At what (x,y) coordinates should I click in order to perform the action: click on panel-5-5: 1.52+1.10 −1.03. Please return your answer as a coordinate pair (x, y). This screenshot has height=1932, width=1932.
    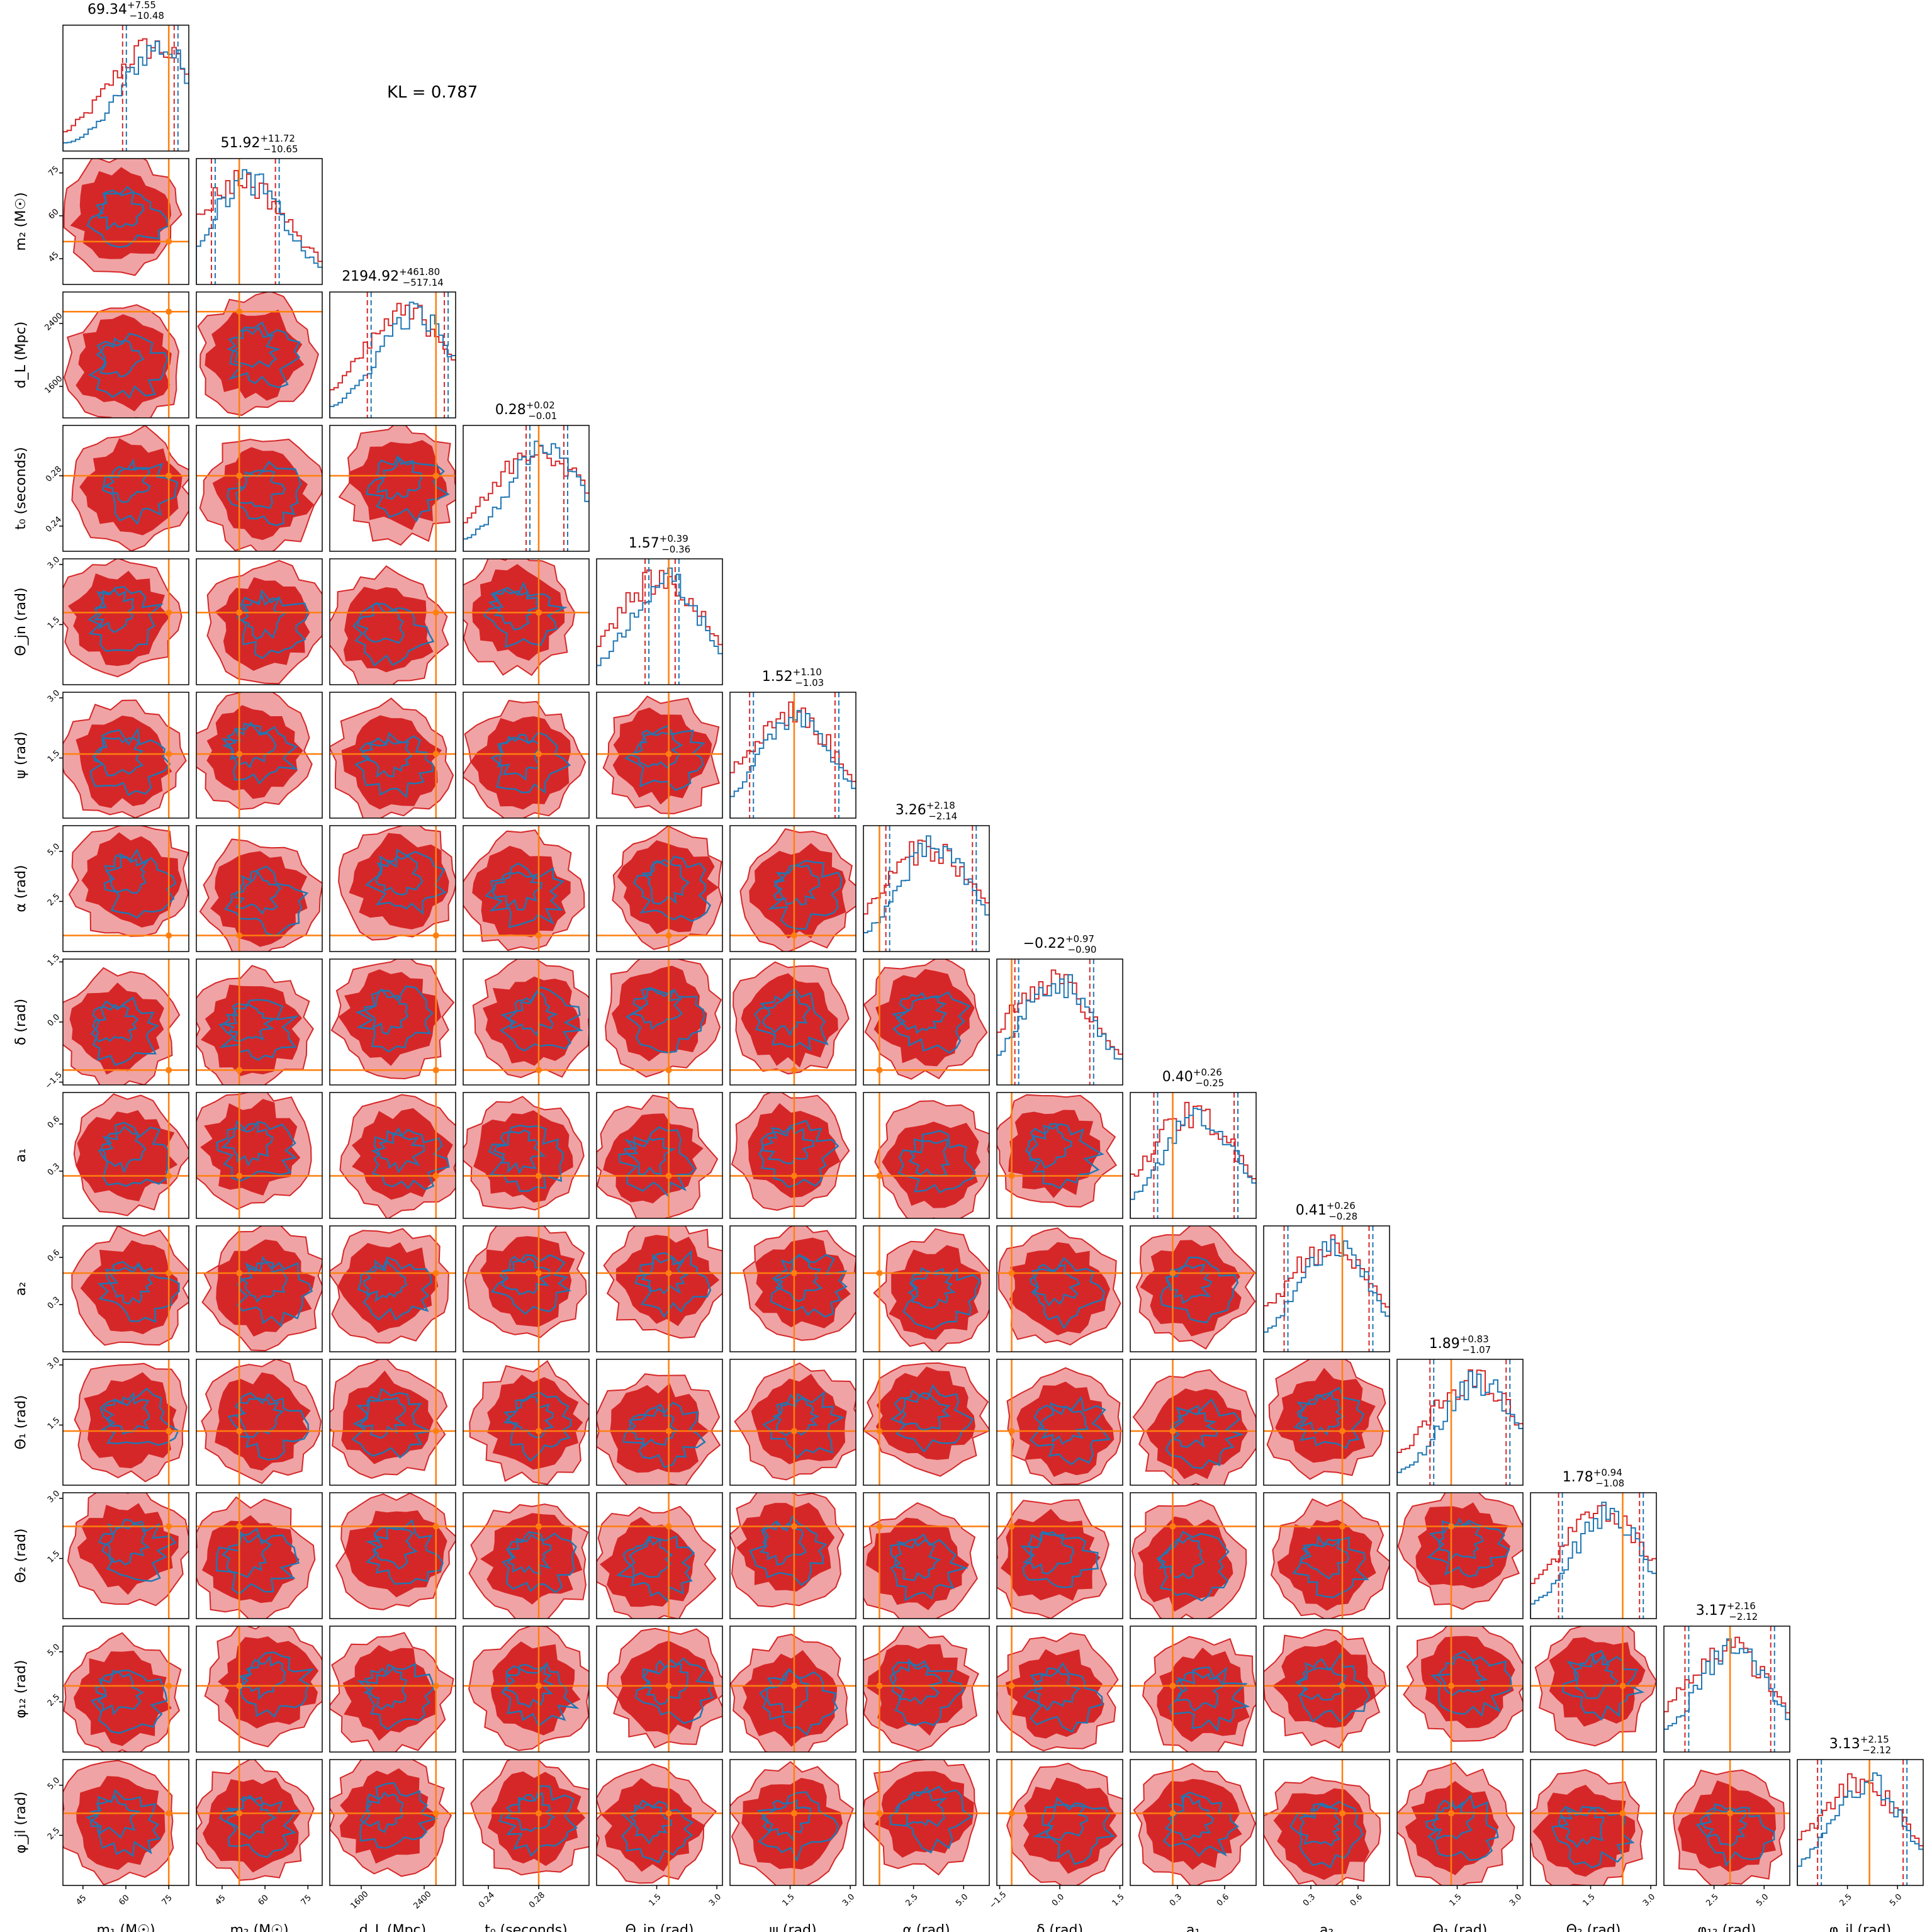
    Looking at the image, I should click on (792, 742).